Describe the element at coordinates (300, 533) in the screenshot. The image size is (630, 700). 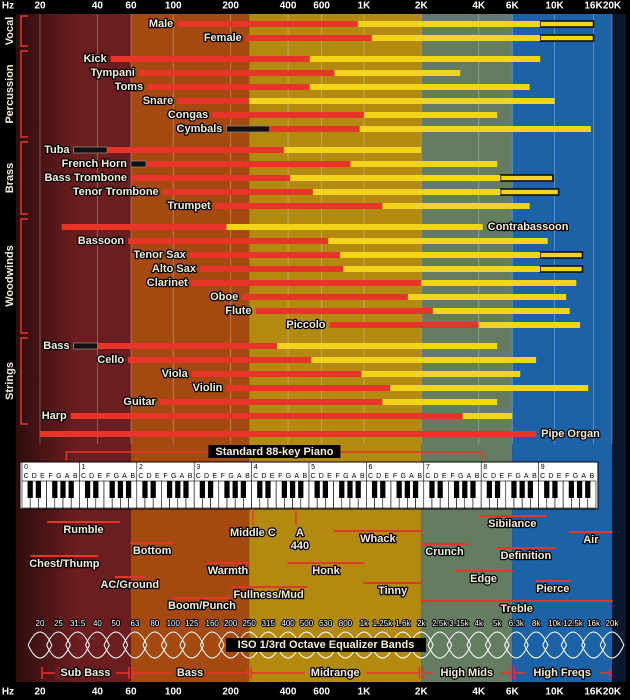
I see `marker-label: A` at that location.